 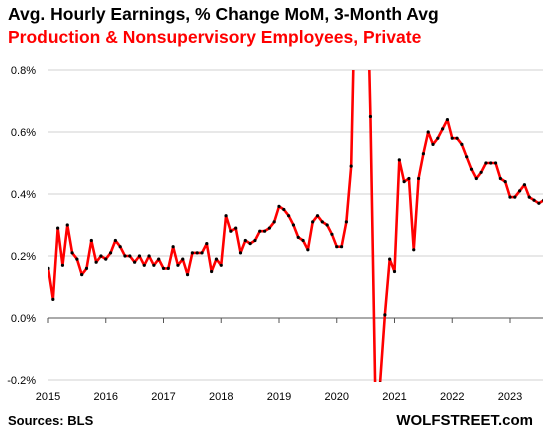 What do you see at coordinates (23, 133) in the screenshot?
I see `y-tick-label: 0.6%` at bounding box center [23, 133].